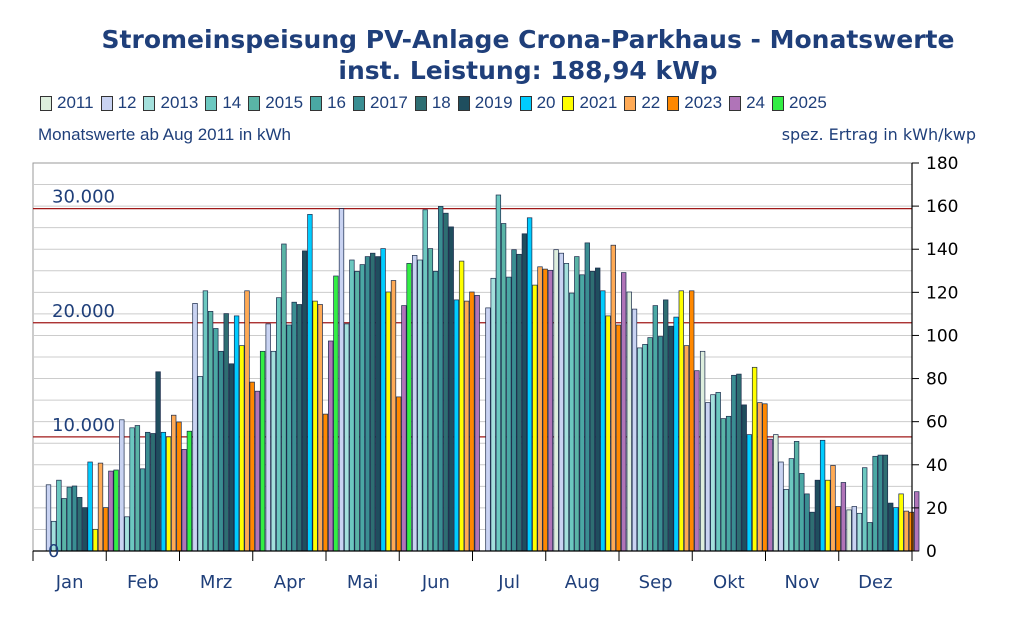 The image size is (1016, 620). Describe the element at coordinates (336, 102) in the screenshot. I see `legend-label: 16` at that location.